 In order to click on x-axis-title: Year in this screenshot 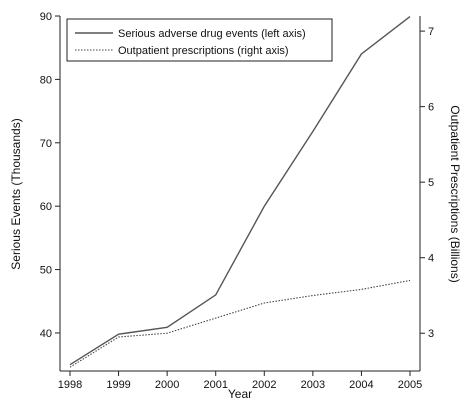, I will do `click(240, 394)`.